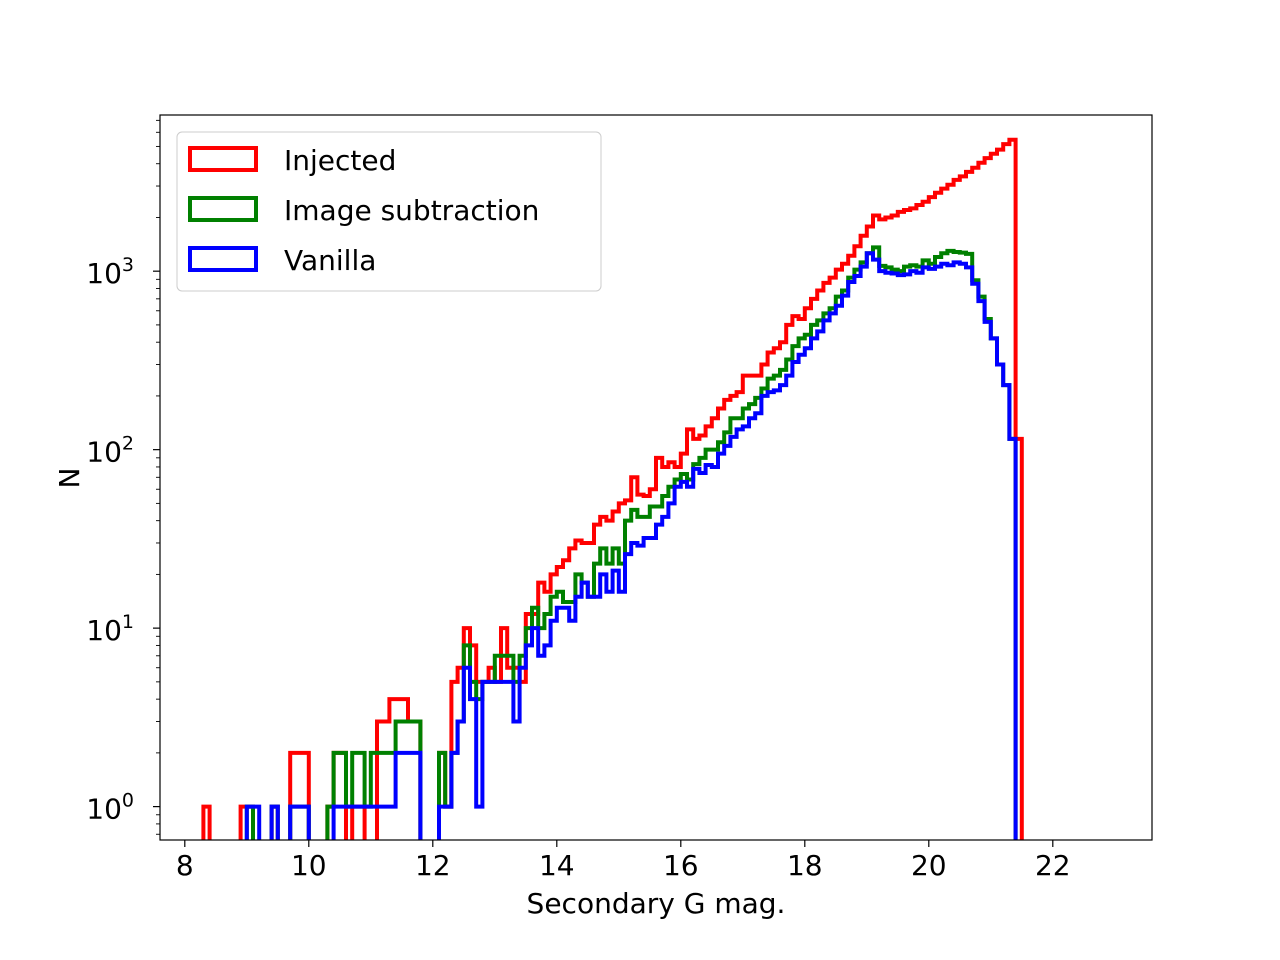 This screenshot has width=1280, height=960. I want to click on x-tick-label: 14, so click(557, 865).